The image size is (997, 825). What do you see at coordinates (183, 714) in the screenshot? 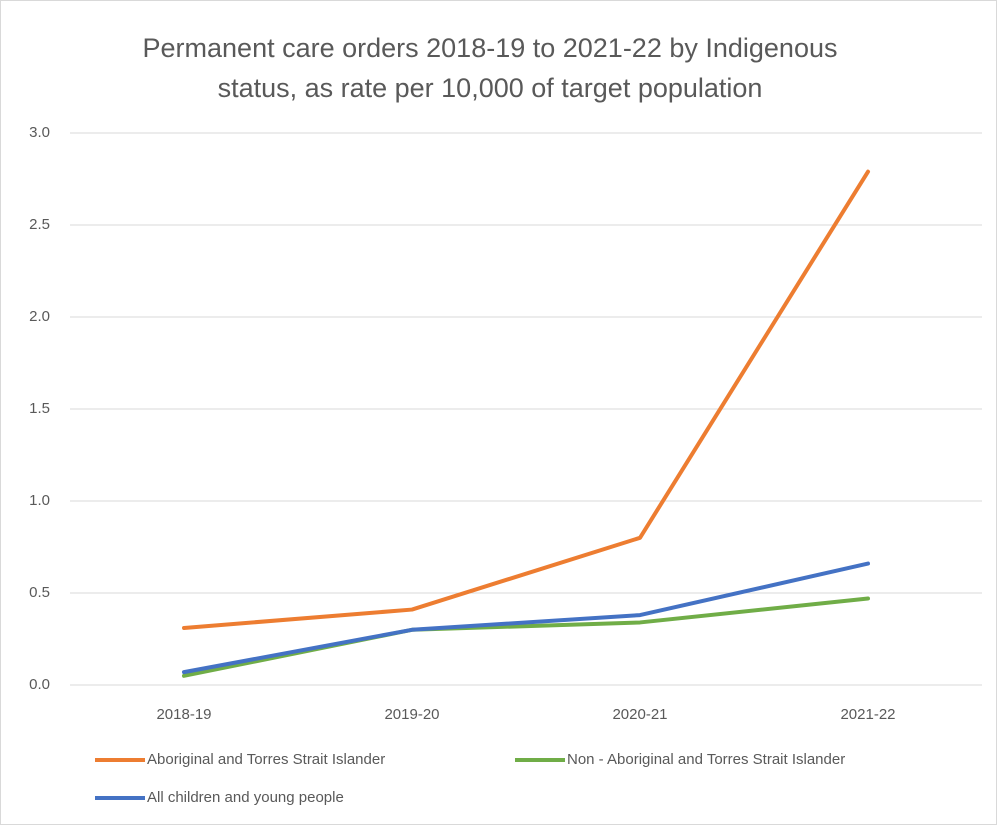
I see `x-tick-label: 2018-19` at bounding box center [183, 714].